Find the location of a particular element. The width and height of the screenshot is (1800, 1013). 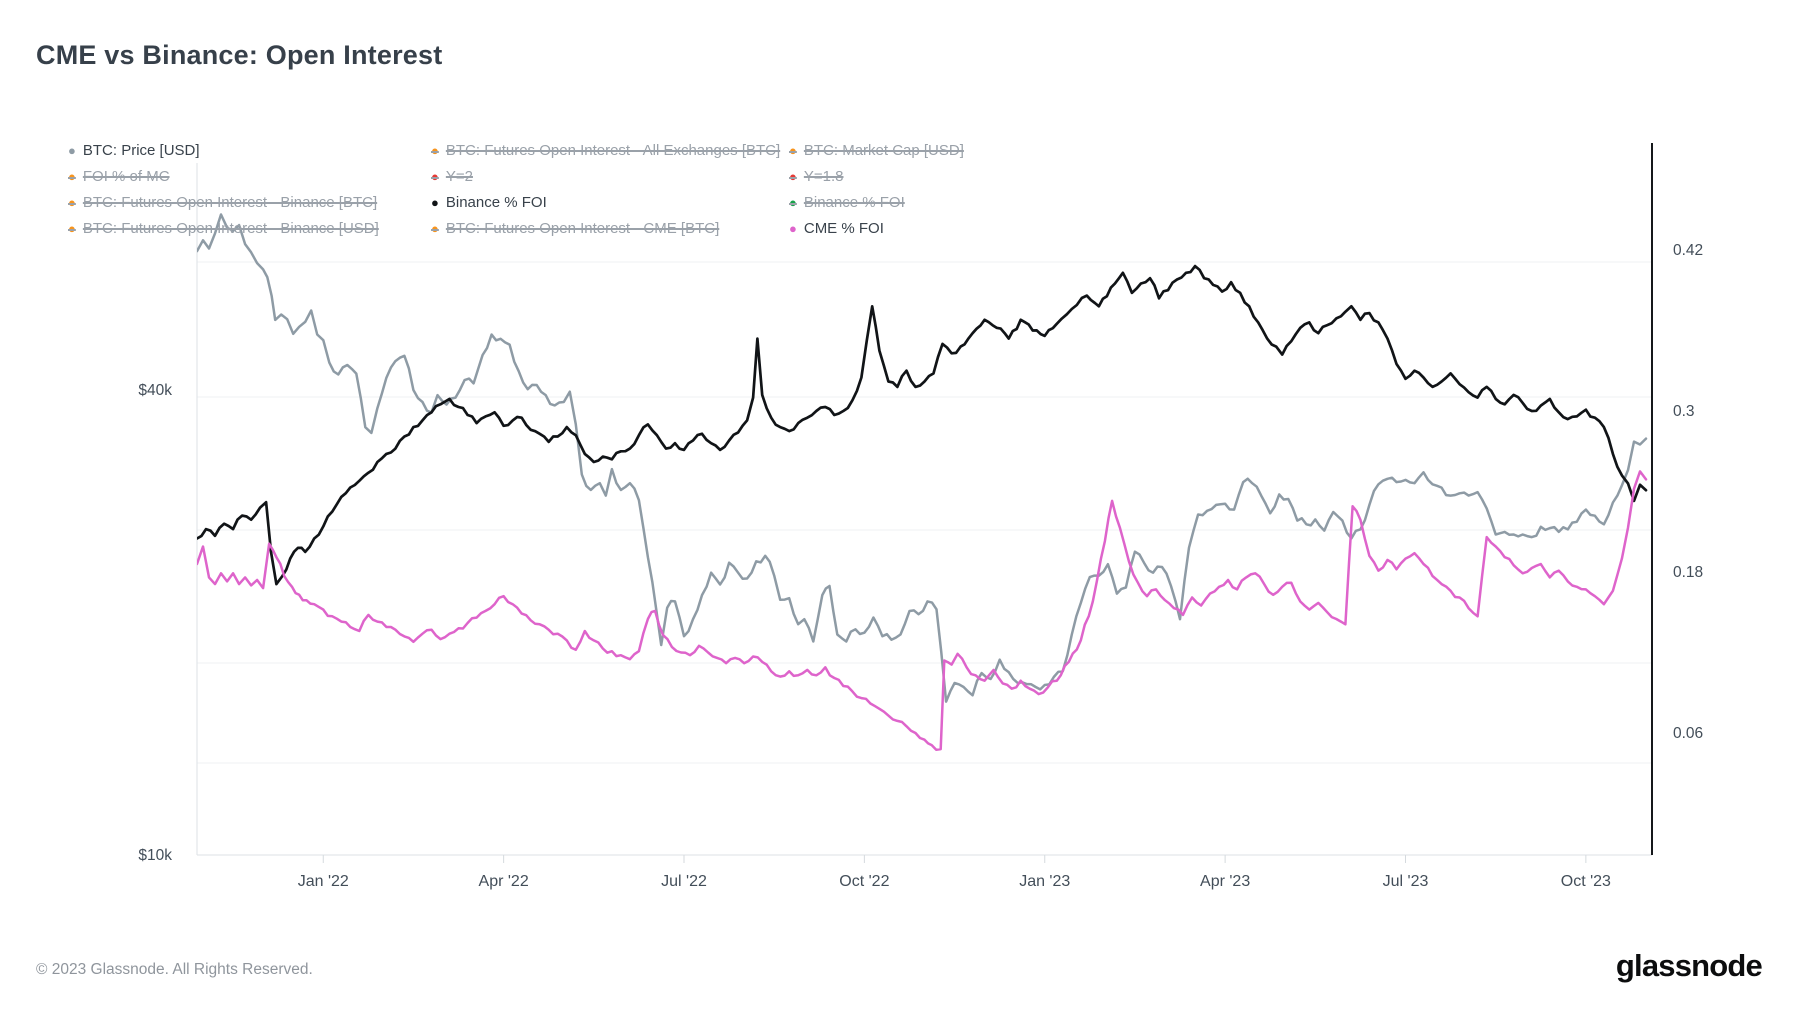

legend-item-btc-futures-open-interest-cme-btc-: ● BTC: Futures Open Interest - CME [BTC] is located at coordinates (605, 229).